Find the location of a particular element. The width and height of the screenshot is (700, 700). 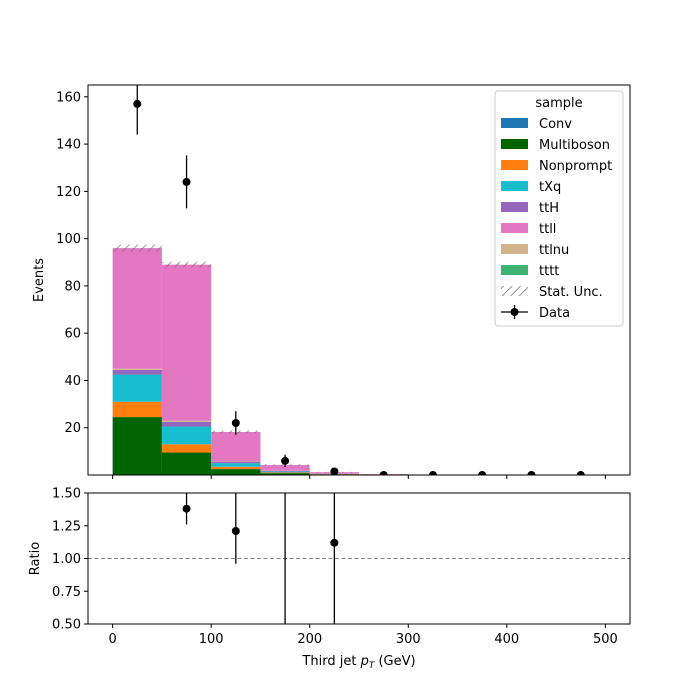

legend-label-ttlnu: ttlnu is located at coordinates (554, 250).